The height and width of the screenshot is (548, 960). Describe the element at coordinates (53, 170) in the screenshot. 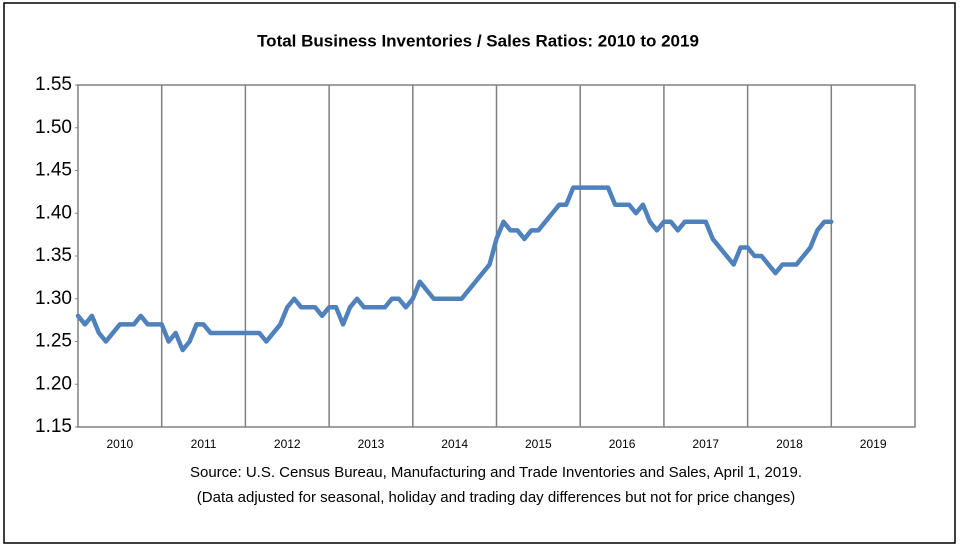

I see `y-tick-label: 1.45` at that location.